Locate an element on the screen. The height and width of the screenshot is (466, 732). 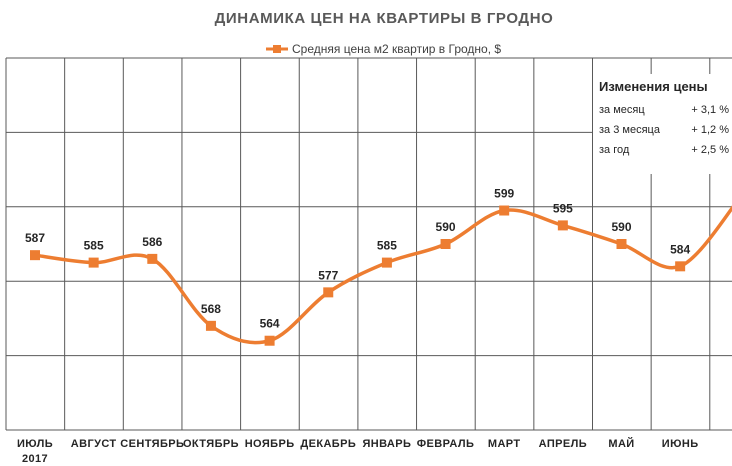
x-tick-label: ИЮЛЬ is located at coordinates (35, 444).